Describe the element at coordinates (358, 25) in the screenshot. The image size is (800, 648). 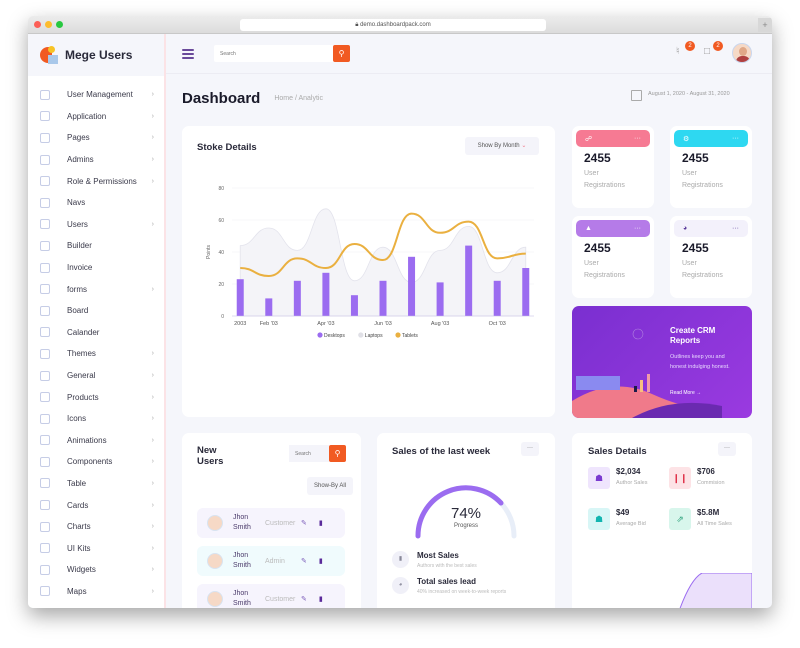
I see `lock-icon: 🔒︎` at that location.